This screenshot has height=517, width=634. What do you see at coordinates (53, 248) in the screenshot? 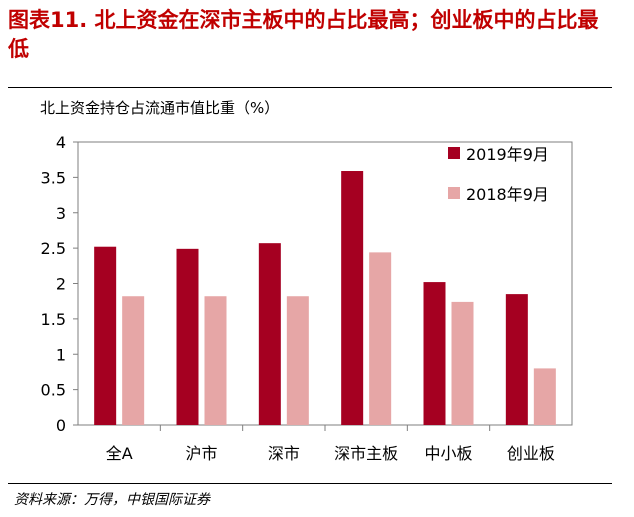
I see `y-tick-label: 2.5` at bounding box center [53, 248].